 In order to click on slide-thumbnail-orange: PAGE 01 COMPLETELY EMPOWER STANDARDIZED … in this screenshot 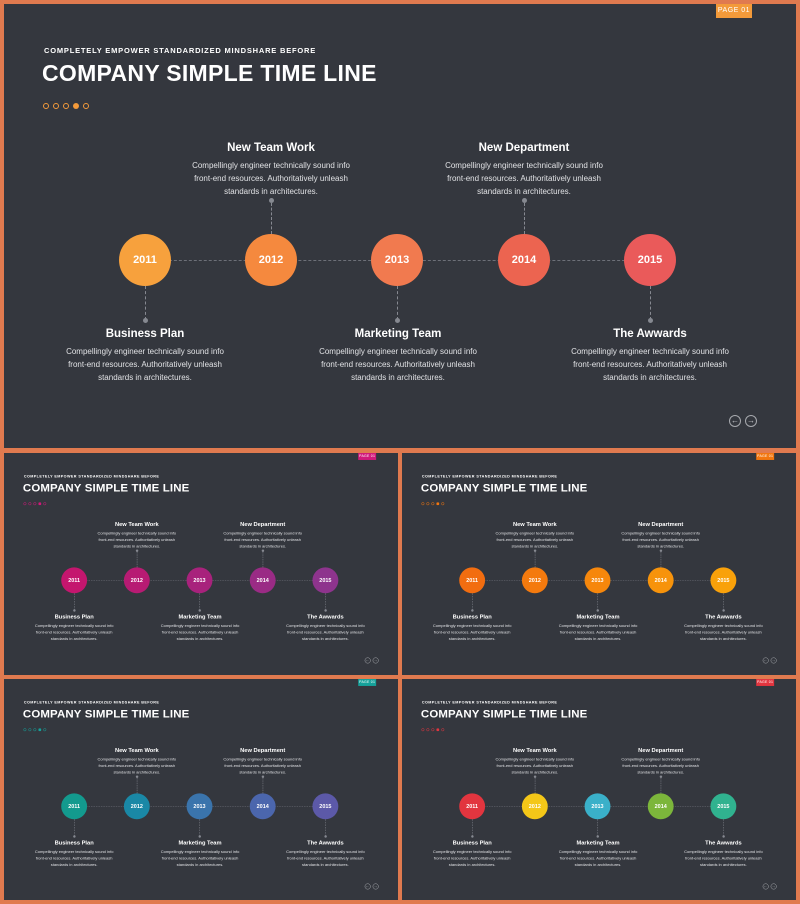, I will do `click(599, 564)`.